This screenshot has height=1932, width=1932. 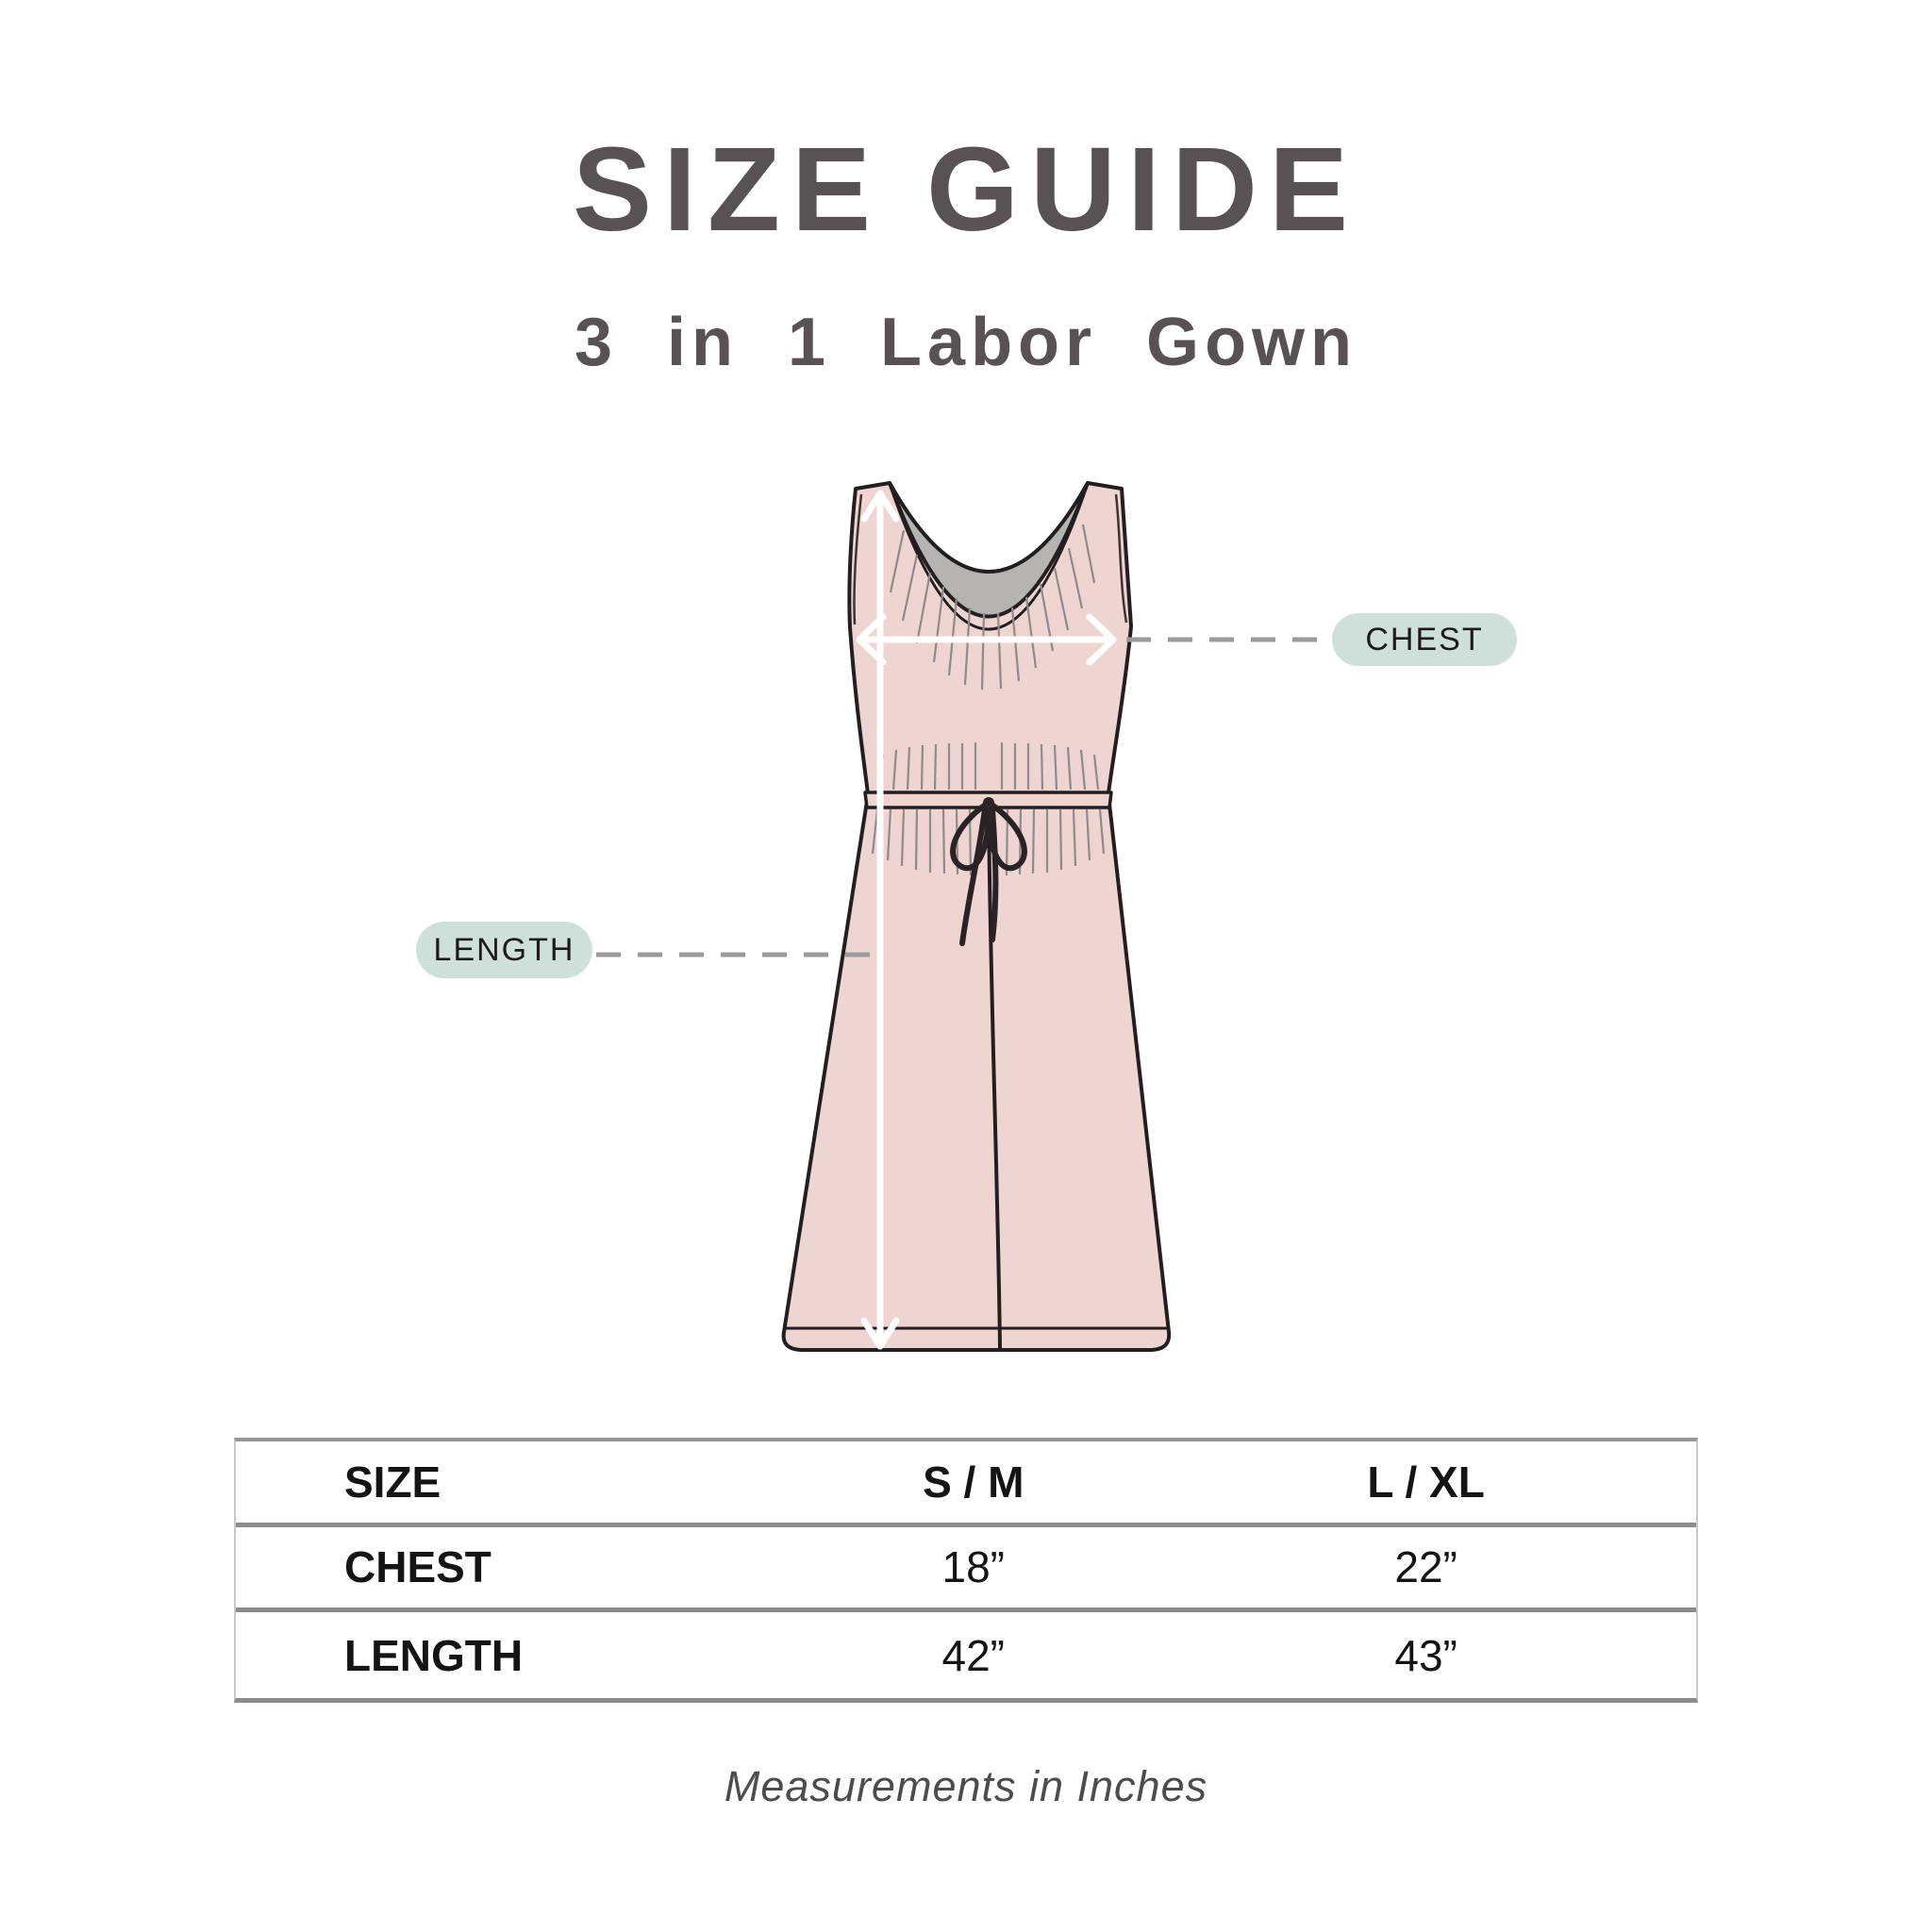 What do you see at coordinates (434, 1655) in the screenshot?
I see `row-label-length: LENGTH` at bounding box center [434, 1655].